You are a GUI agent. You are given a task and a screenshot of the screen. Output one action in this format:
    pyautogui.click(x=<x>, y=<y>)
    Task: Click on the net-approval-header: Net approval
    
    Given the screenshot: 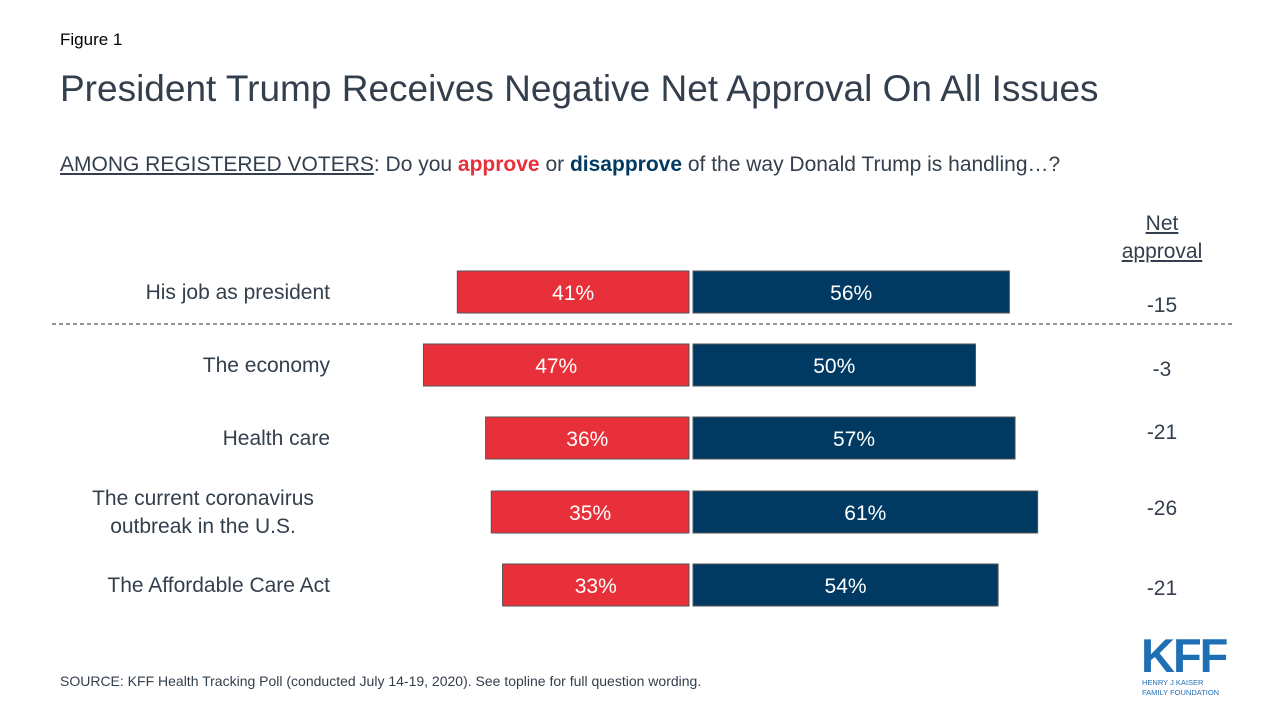 What is the action you would take?
    pyautogui.click(x=1162, y=238)
    